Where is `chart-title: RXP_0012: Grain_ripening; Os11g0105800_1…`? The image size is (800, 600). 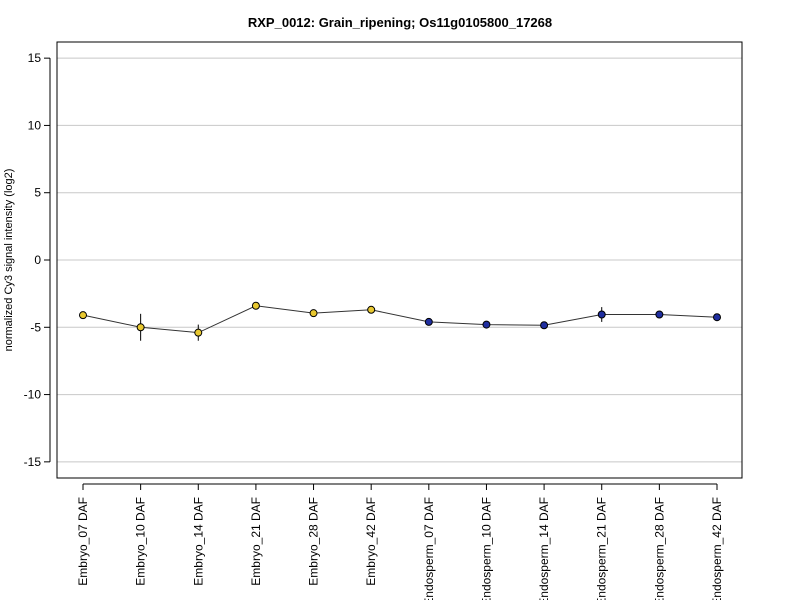 chart-title: RXP_0012: Grain_ripening; Os11g0105800_1… is located at coordinates (400, 22).